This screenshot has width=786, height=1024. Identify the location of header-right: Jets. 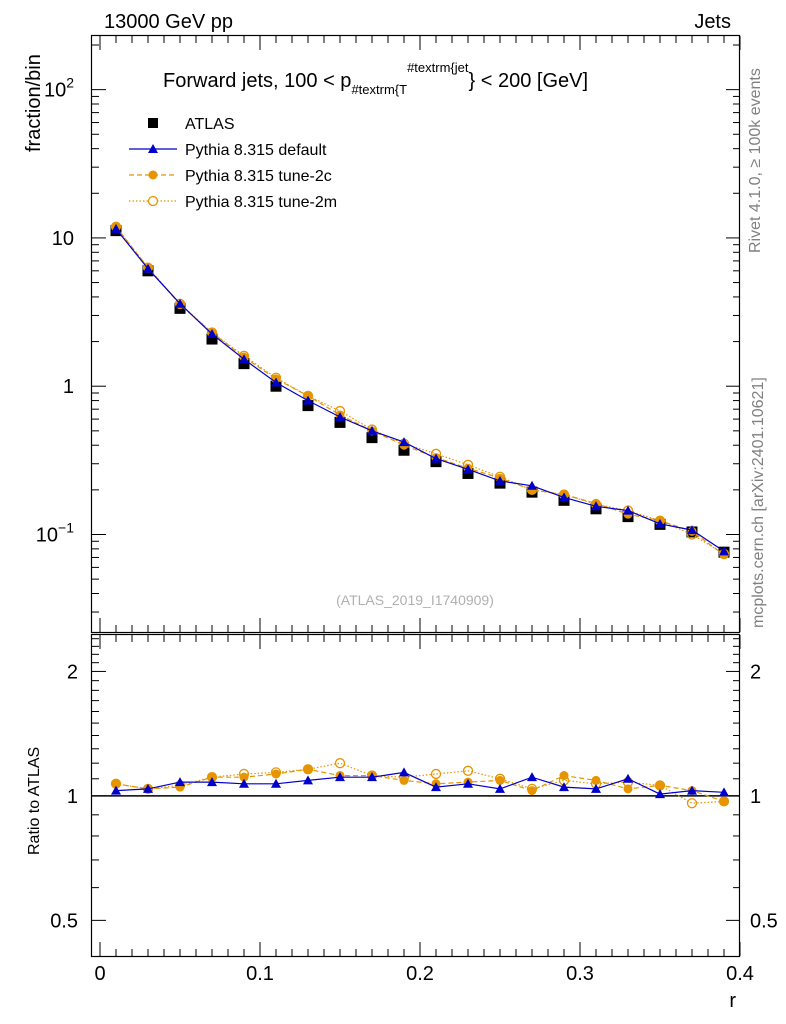
(712, 22).